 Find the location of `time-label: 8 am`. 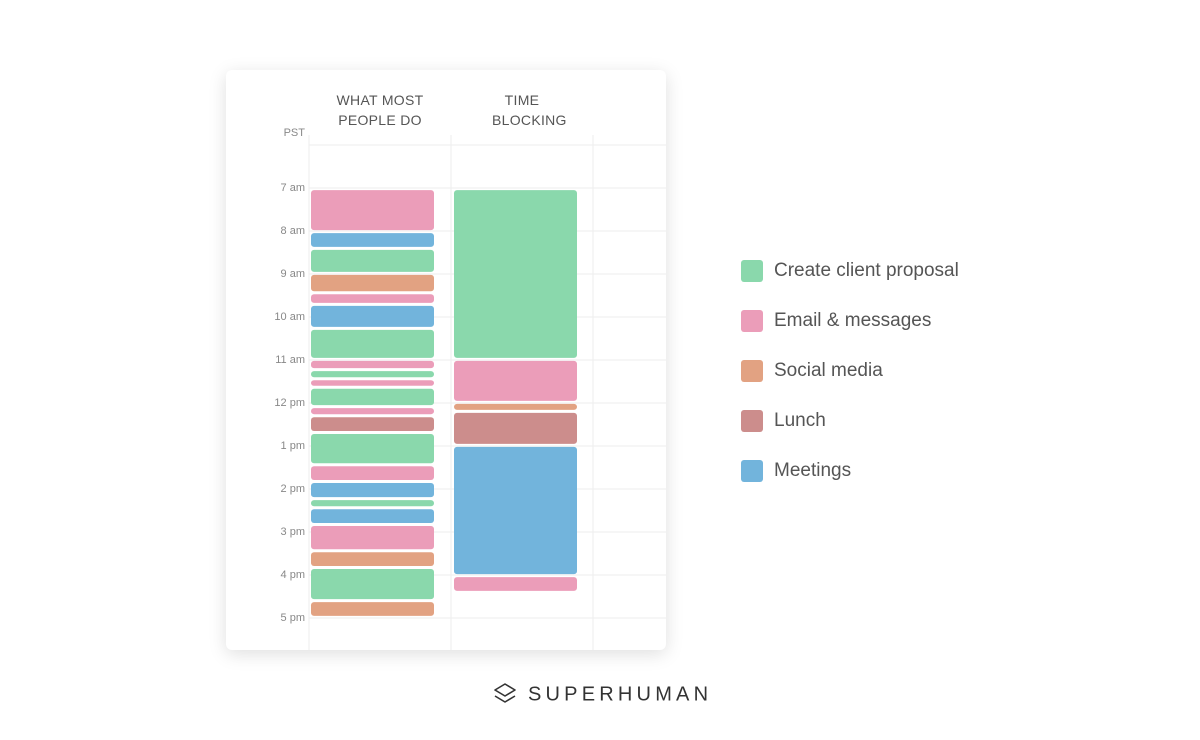

time-label: 8 am is located at coordinates (293, 231).